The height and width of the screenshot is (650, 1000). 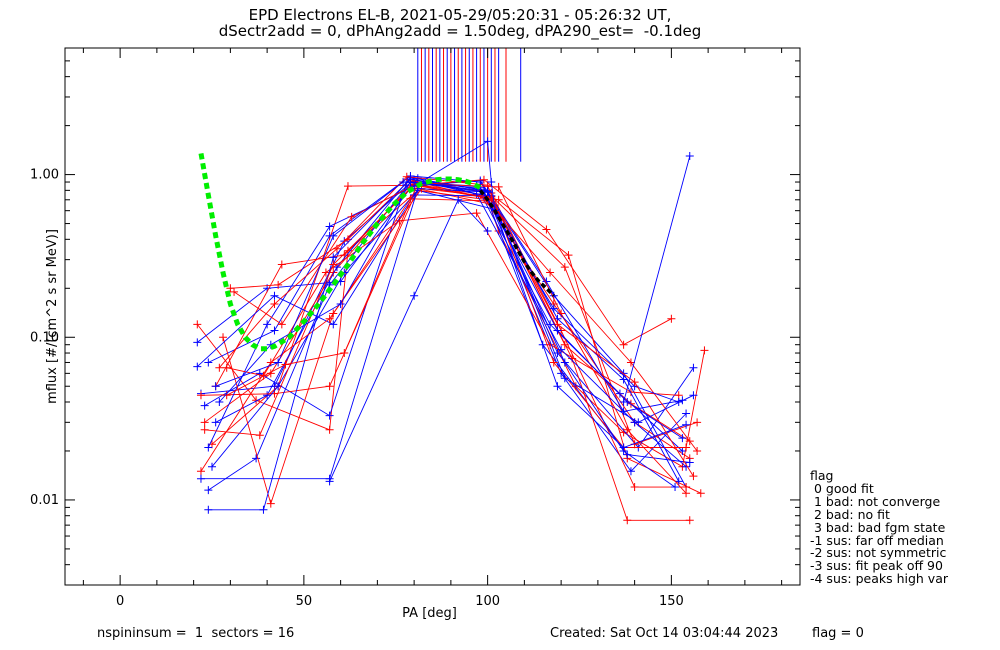 I want to click on legend-title: flag, so click(x=822, y=475).